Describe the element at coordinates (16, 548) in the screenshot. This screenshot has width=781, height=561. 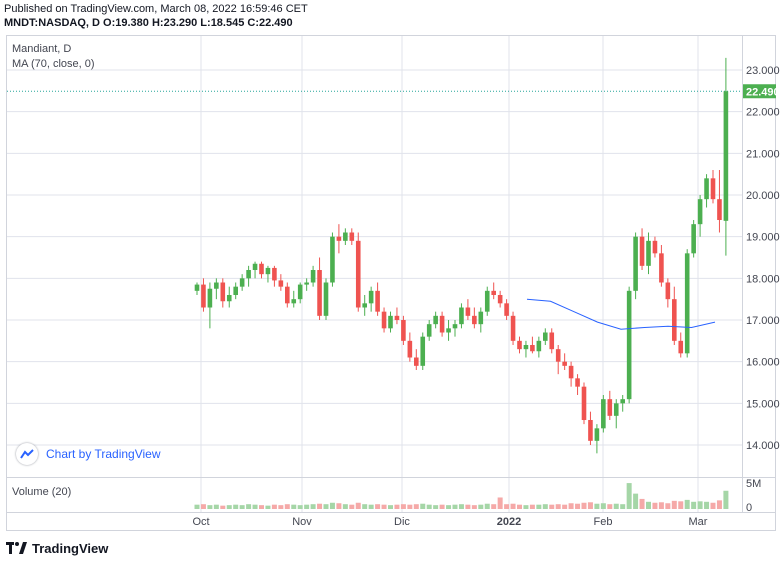
I see `tradingview-logo-icon` at that location.